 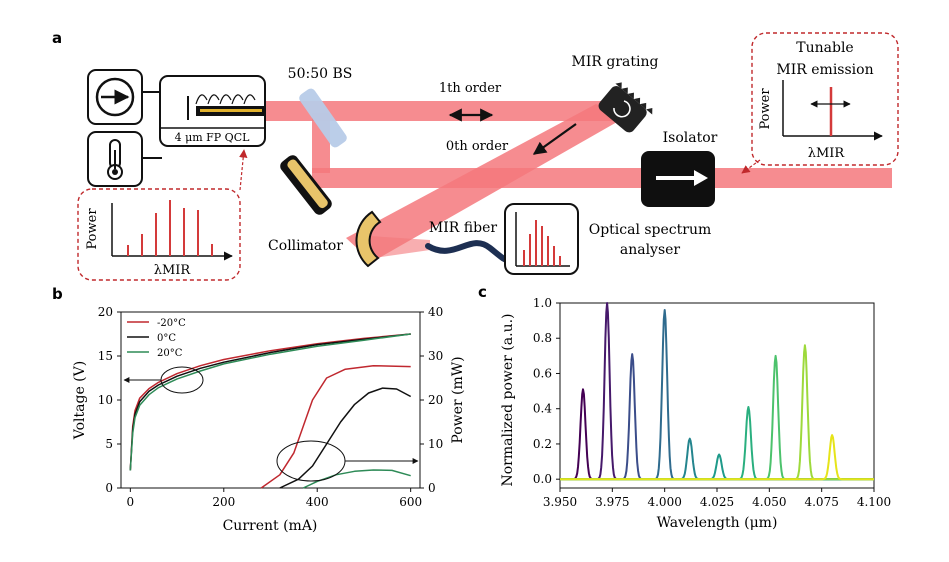 I want to click on bond-wires, so click(x=225, y=99).